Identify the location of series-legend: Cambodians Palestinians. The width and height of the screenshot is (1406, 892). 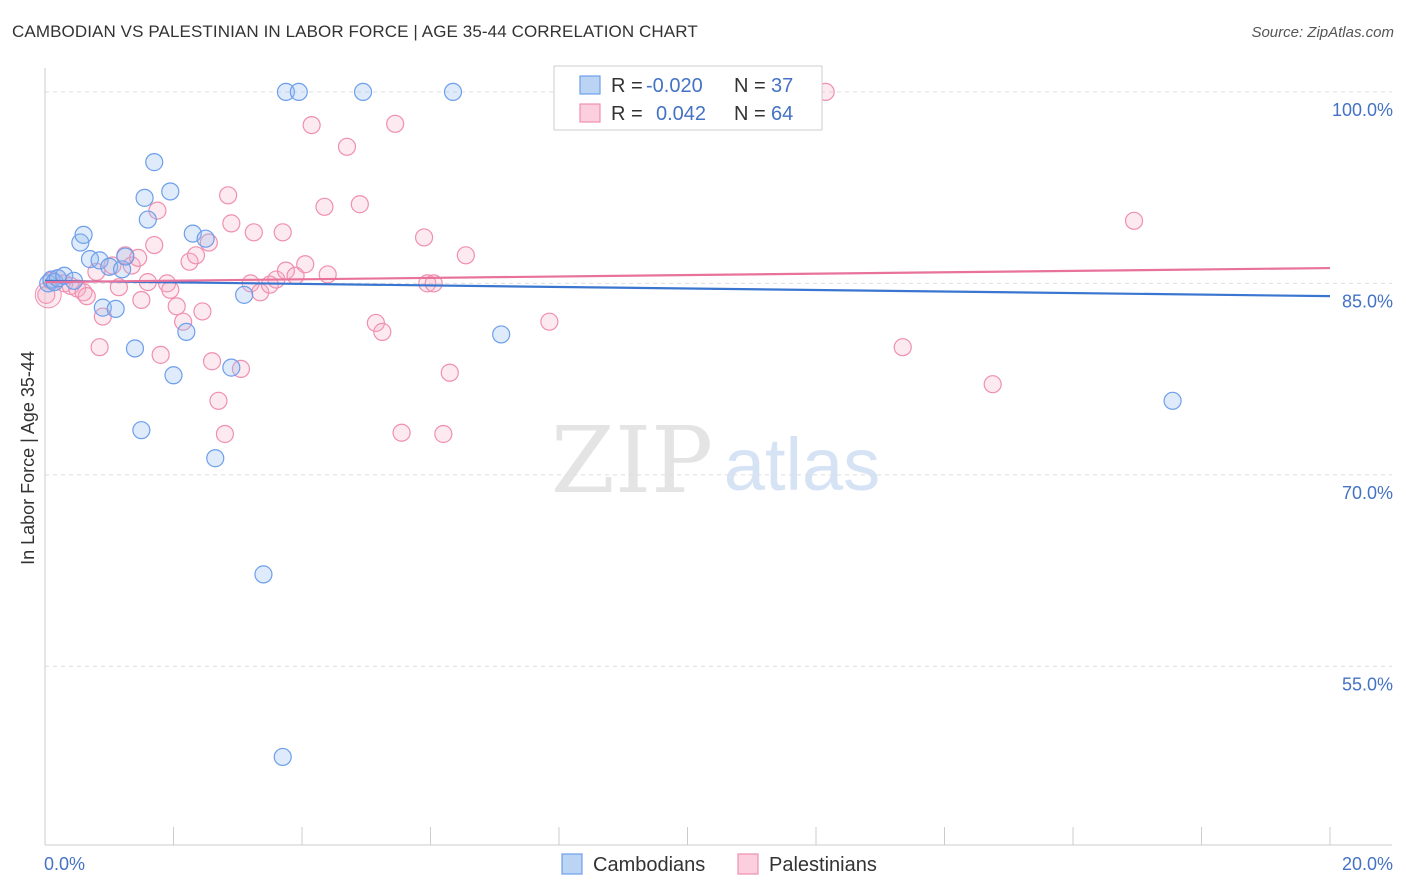
(719, 864).